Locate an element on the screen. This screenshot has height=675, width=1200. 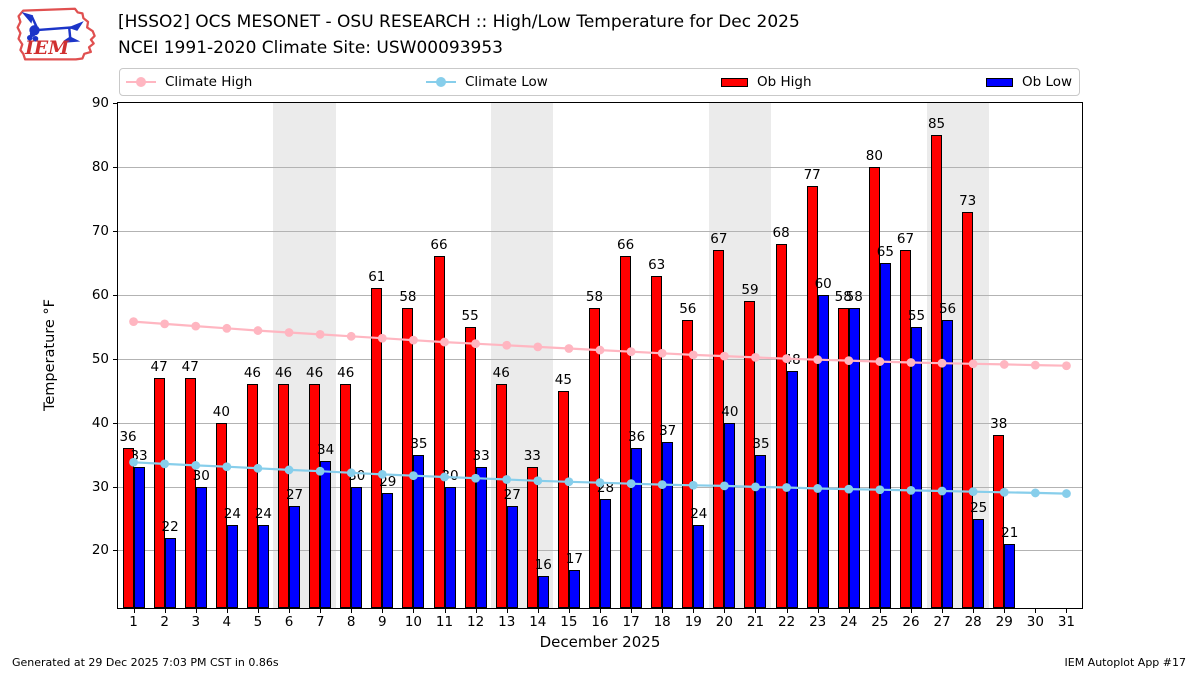
legend-item-climate-high: Climate High is located at coordinates (189, 82).